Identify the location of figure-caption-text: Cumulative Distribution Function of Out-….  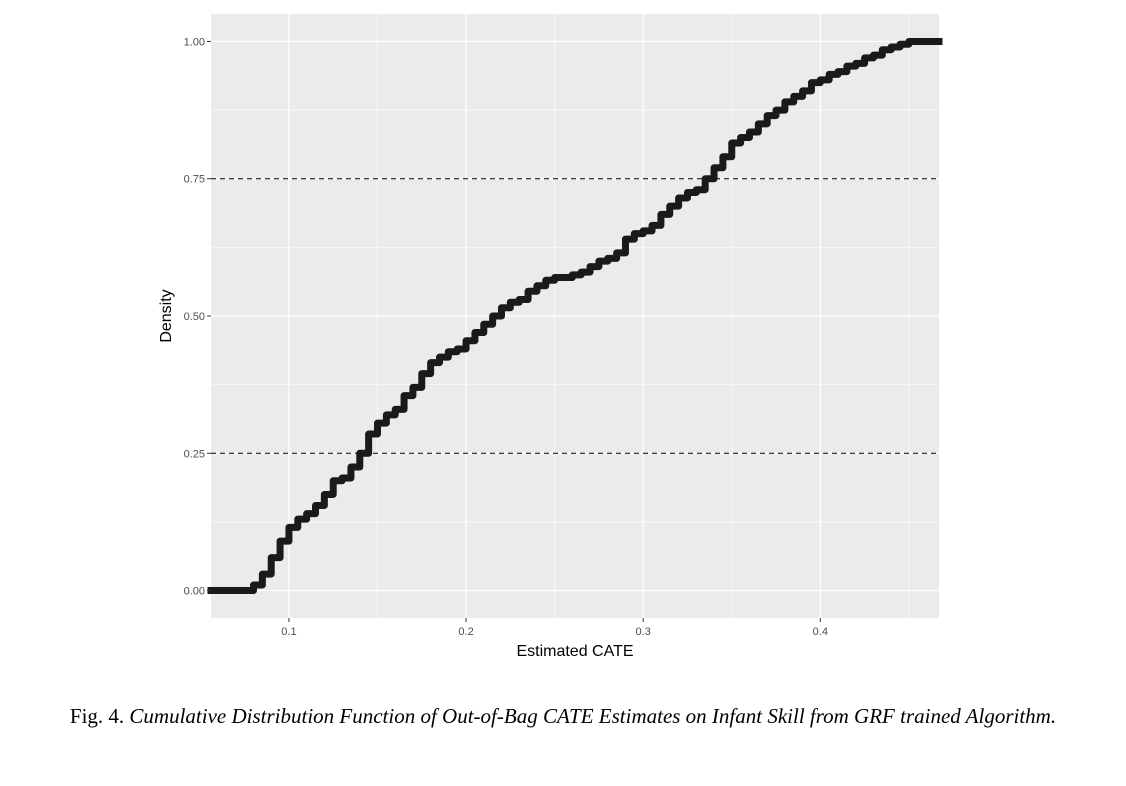
(593, 716).